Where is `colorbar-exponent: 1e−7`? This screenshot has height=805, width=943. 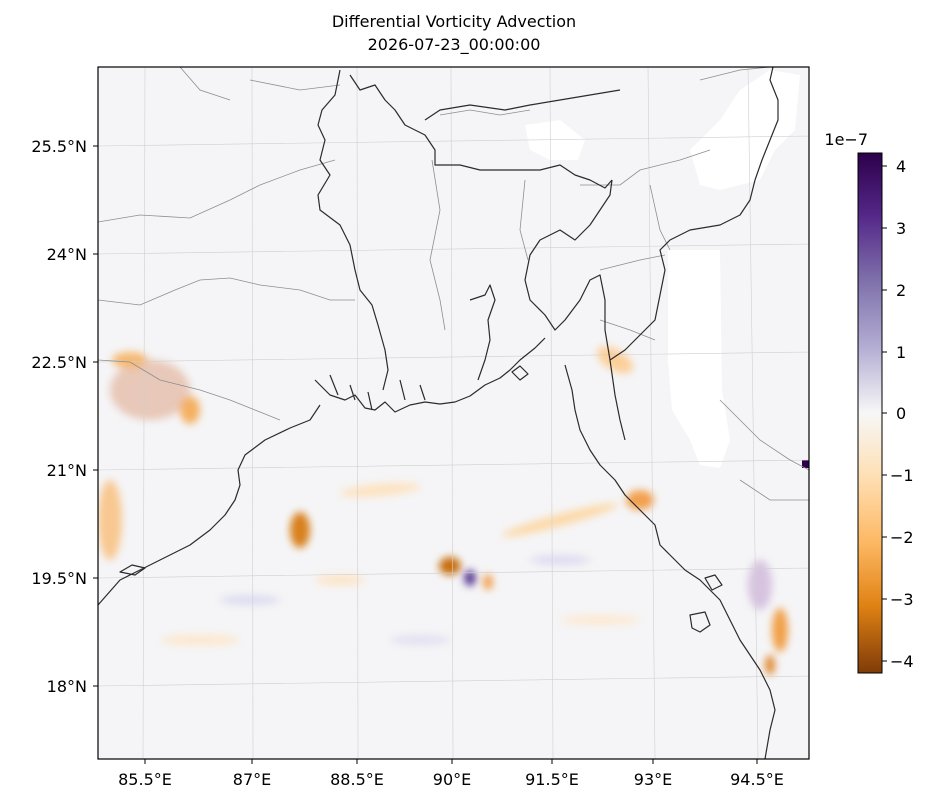
colorbar-exponent: 1e−7 is located at coordinates (846, 139).